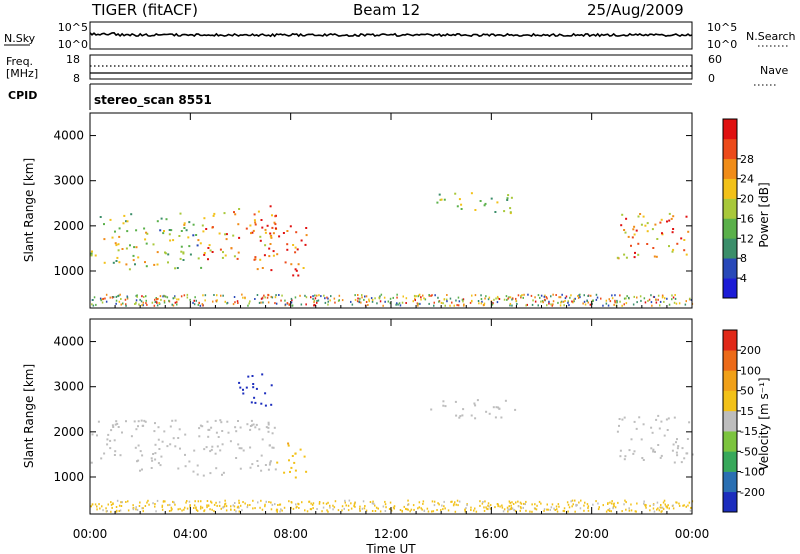 The width and height of the screenshot is (800, 554). Describe the element at coordinates (391, 34) in the screenshot. I see `noise-sky-trace` at that location.